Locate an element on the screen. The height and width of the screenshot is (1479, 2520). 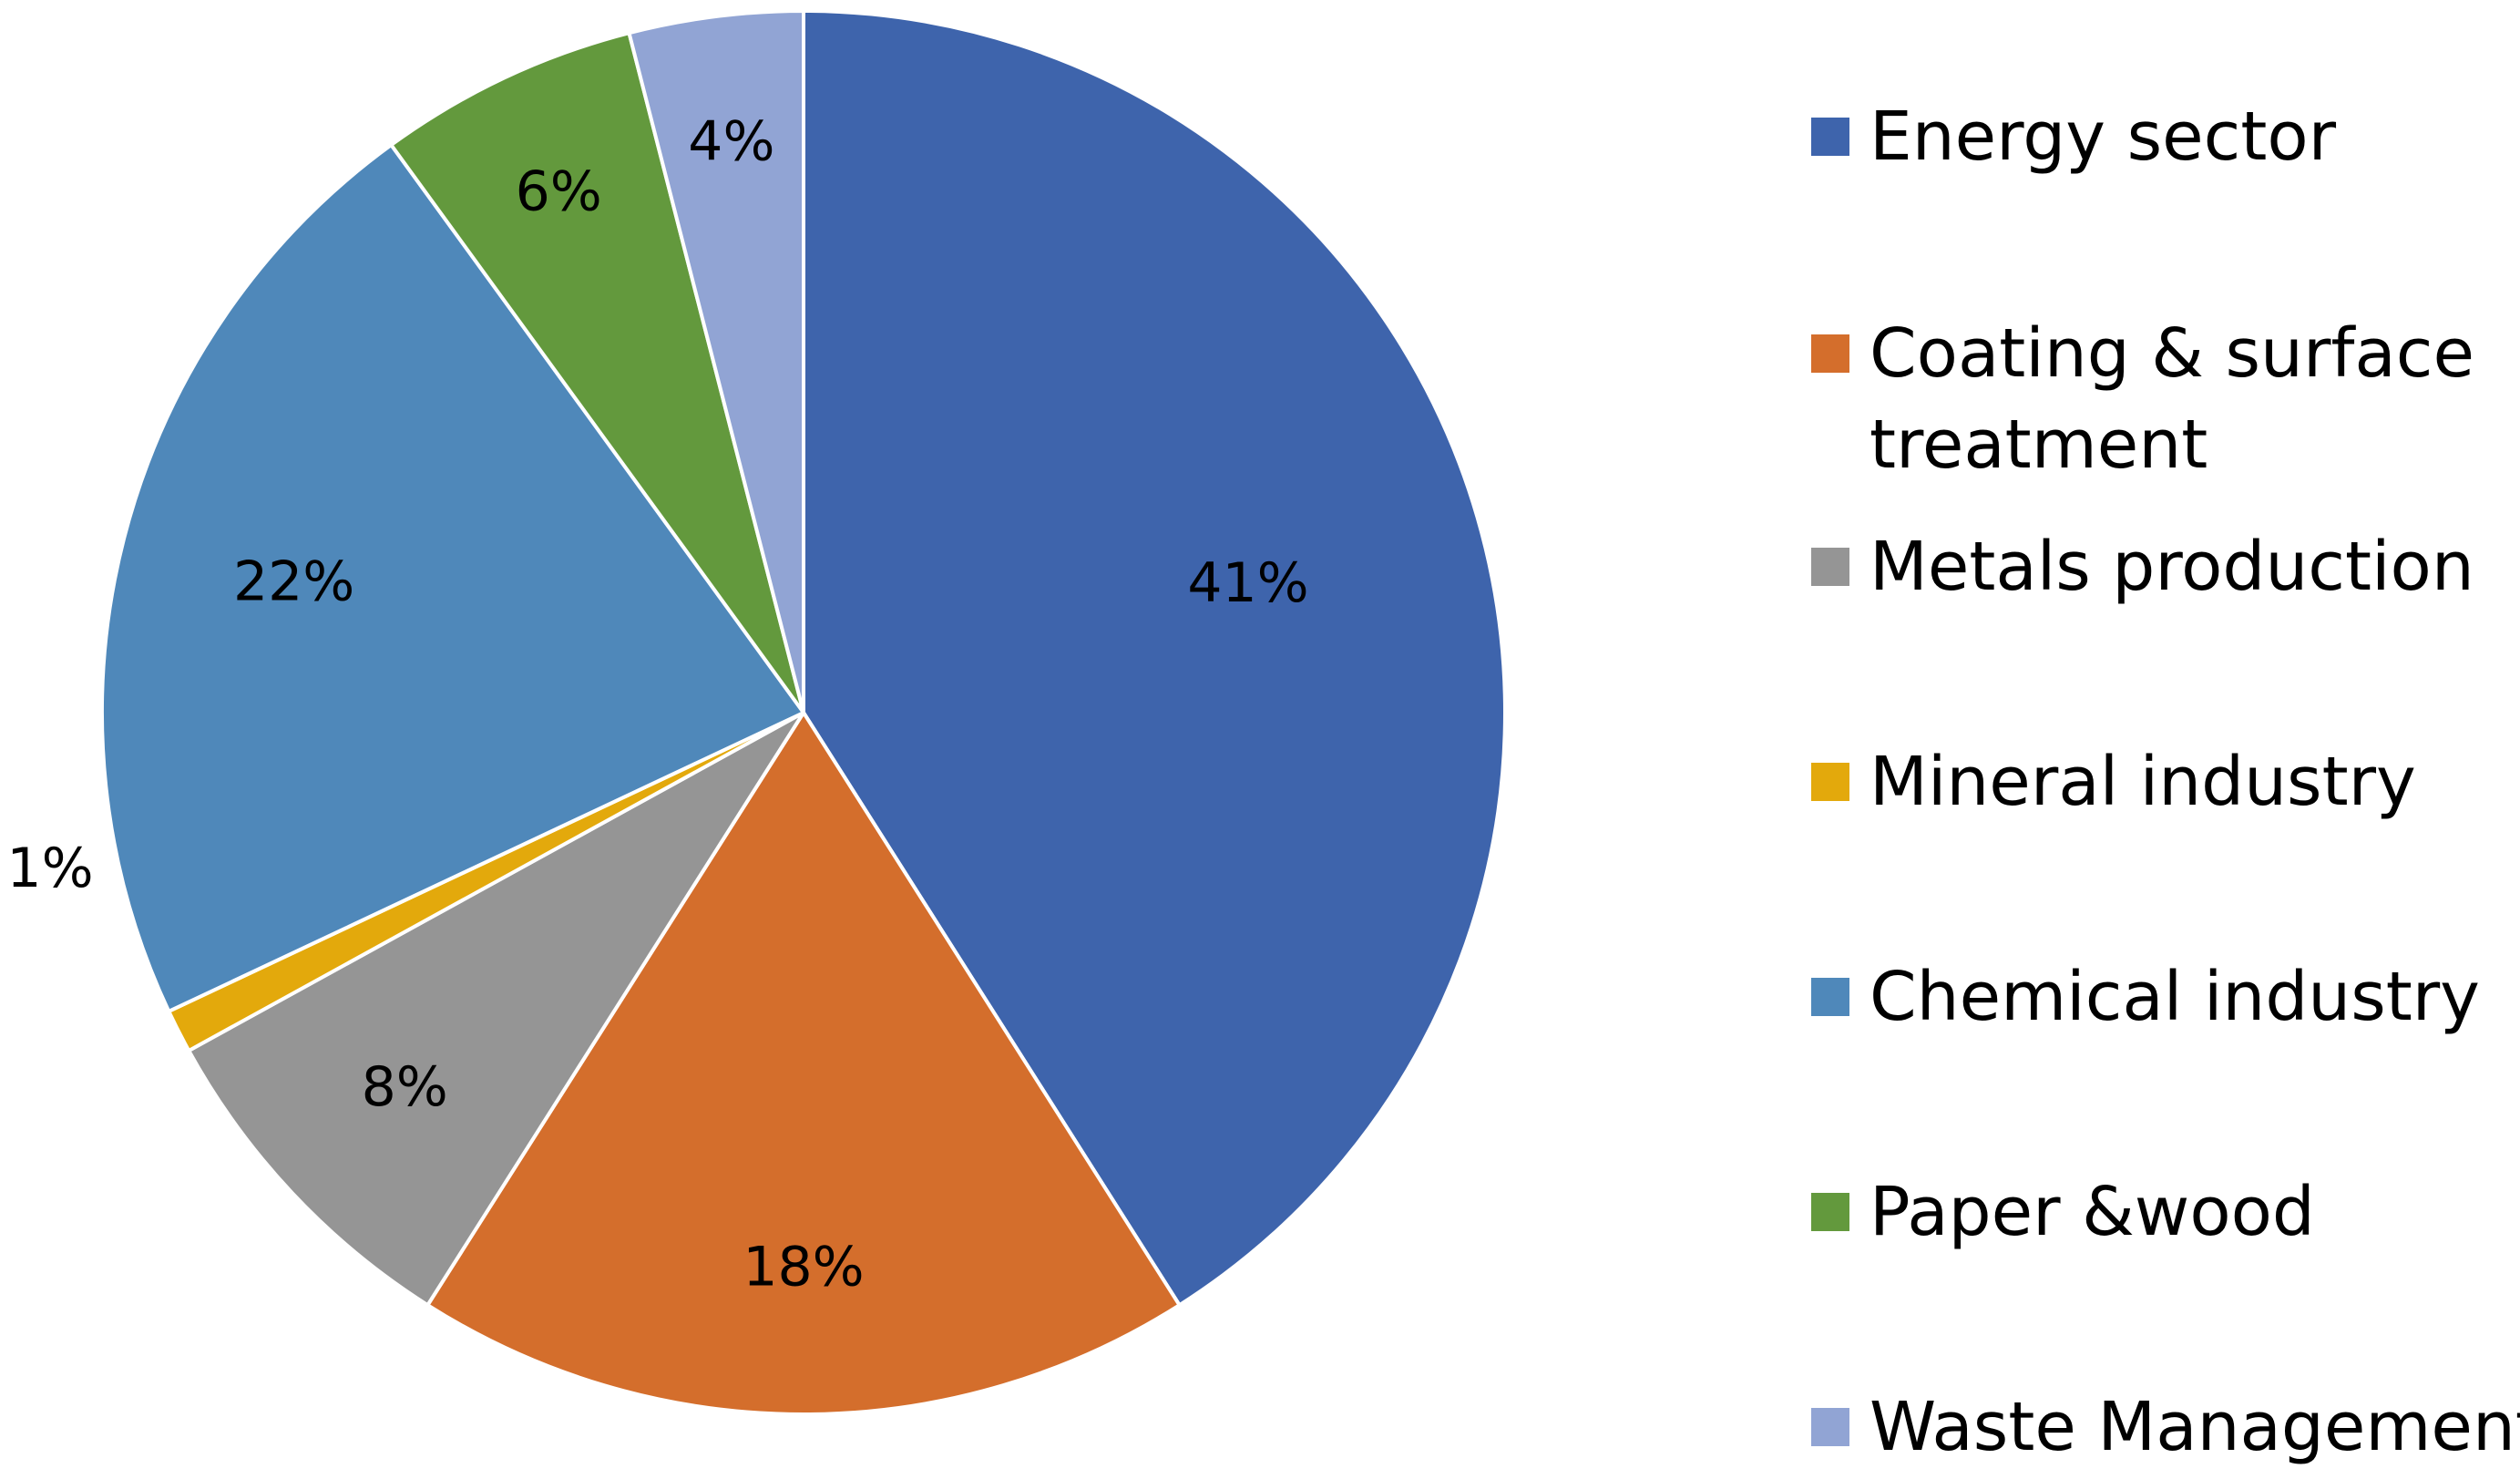
legend-entry-coating-and-surface-treatment: Coating & surface treatment is located at coordinates (2142, 399).